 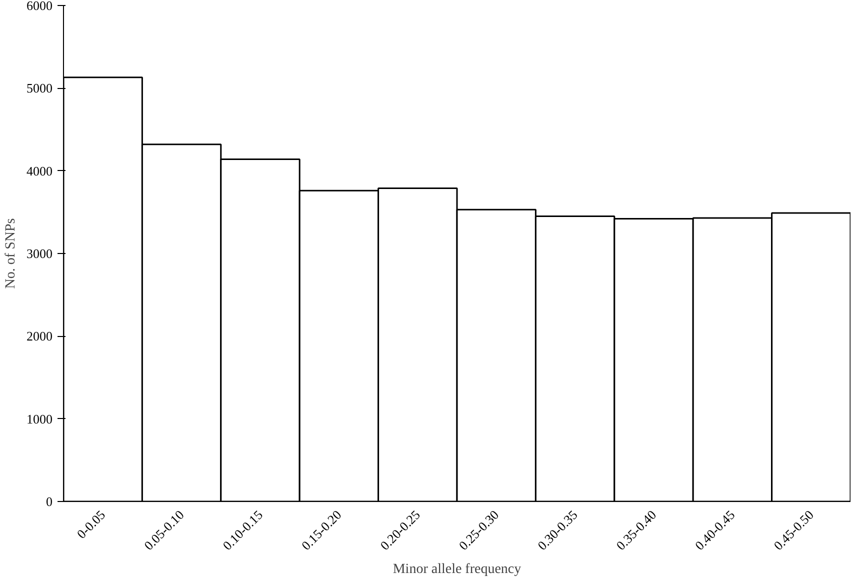 What do you see at coordinates (11, 253) in the screenshot?
I see `y-axis-title: No. of SNPs` at bounding box center [11, 253].